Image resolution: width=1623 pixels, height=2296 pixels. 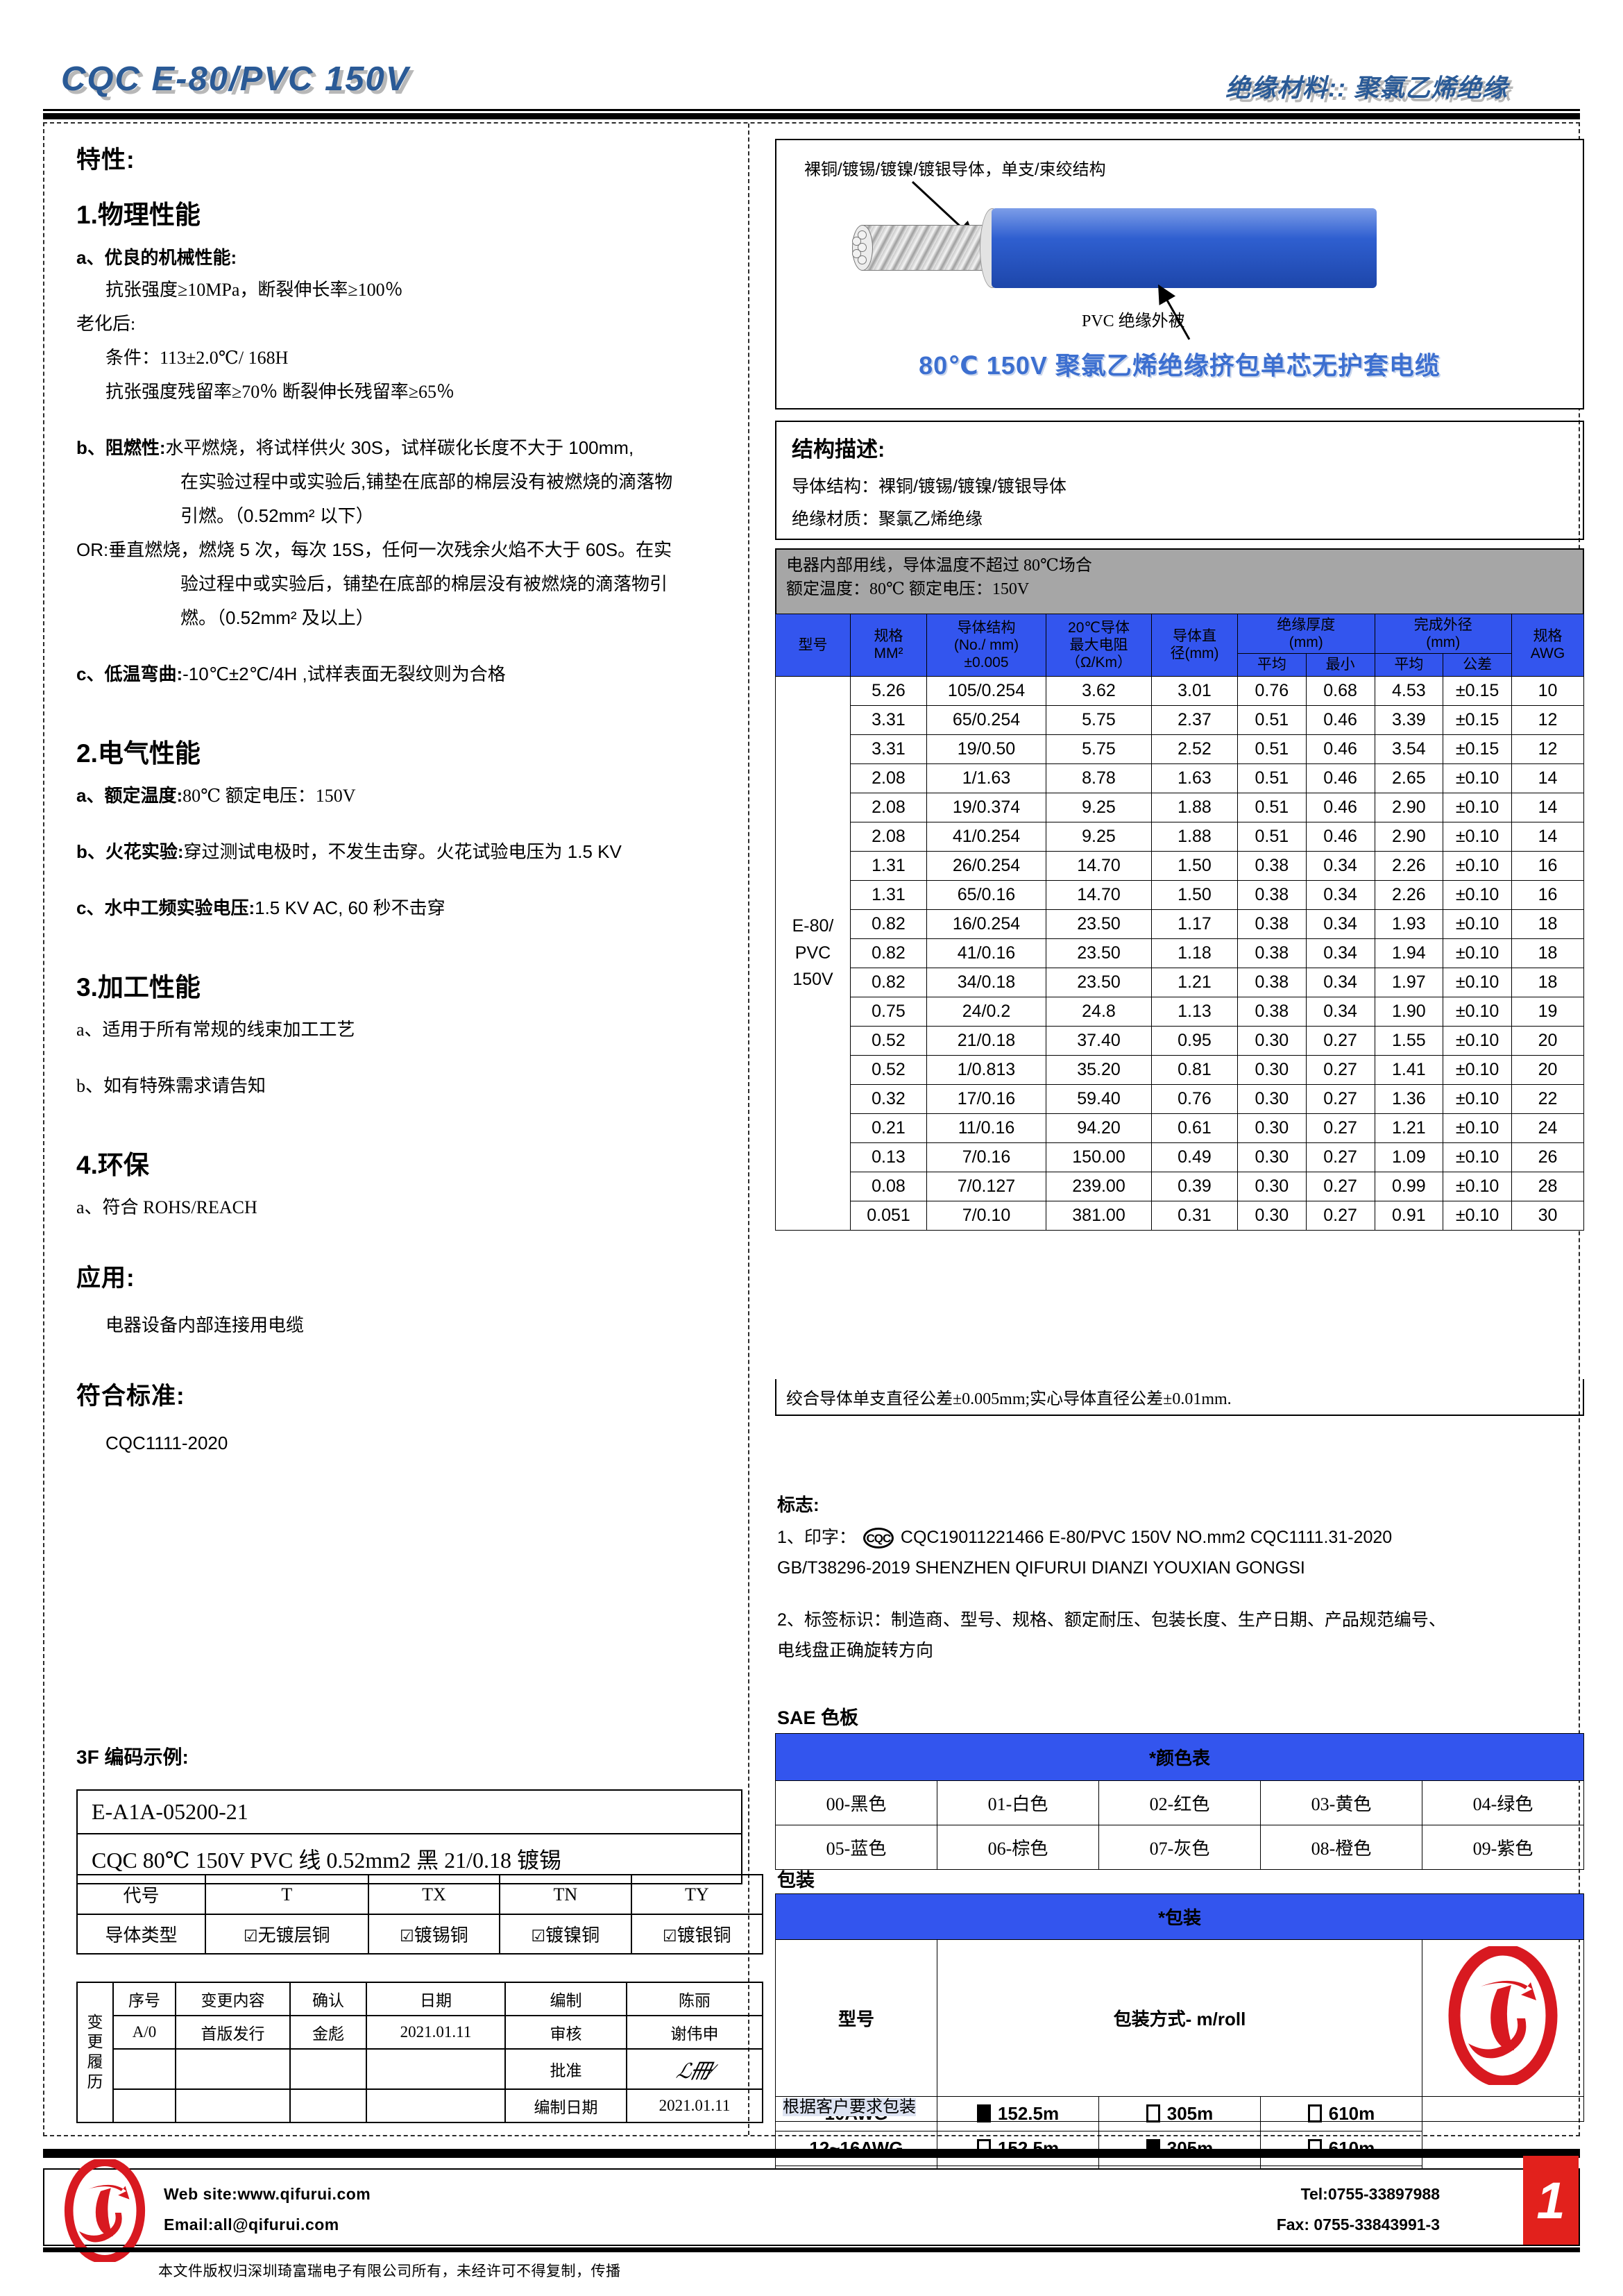 What do you see at coordinates (1018, 1848) in the screenshot?
I see `sae-color-06: 06-棕色` at bounding box center [1018, 1848].